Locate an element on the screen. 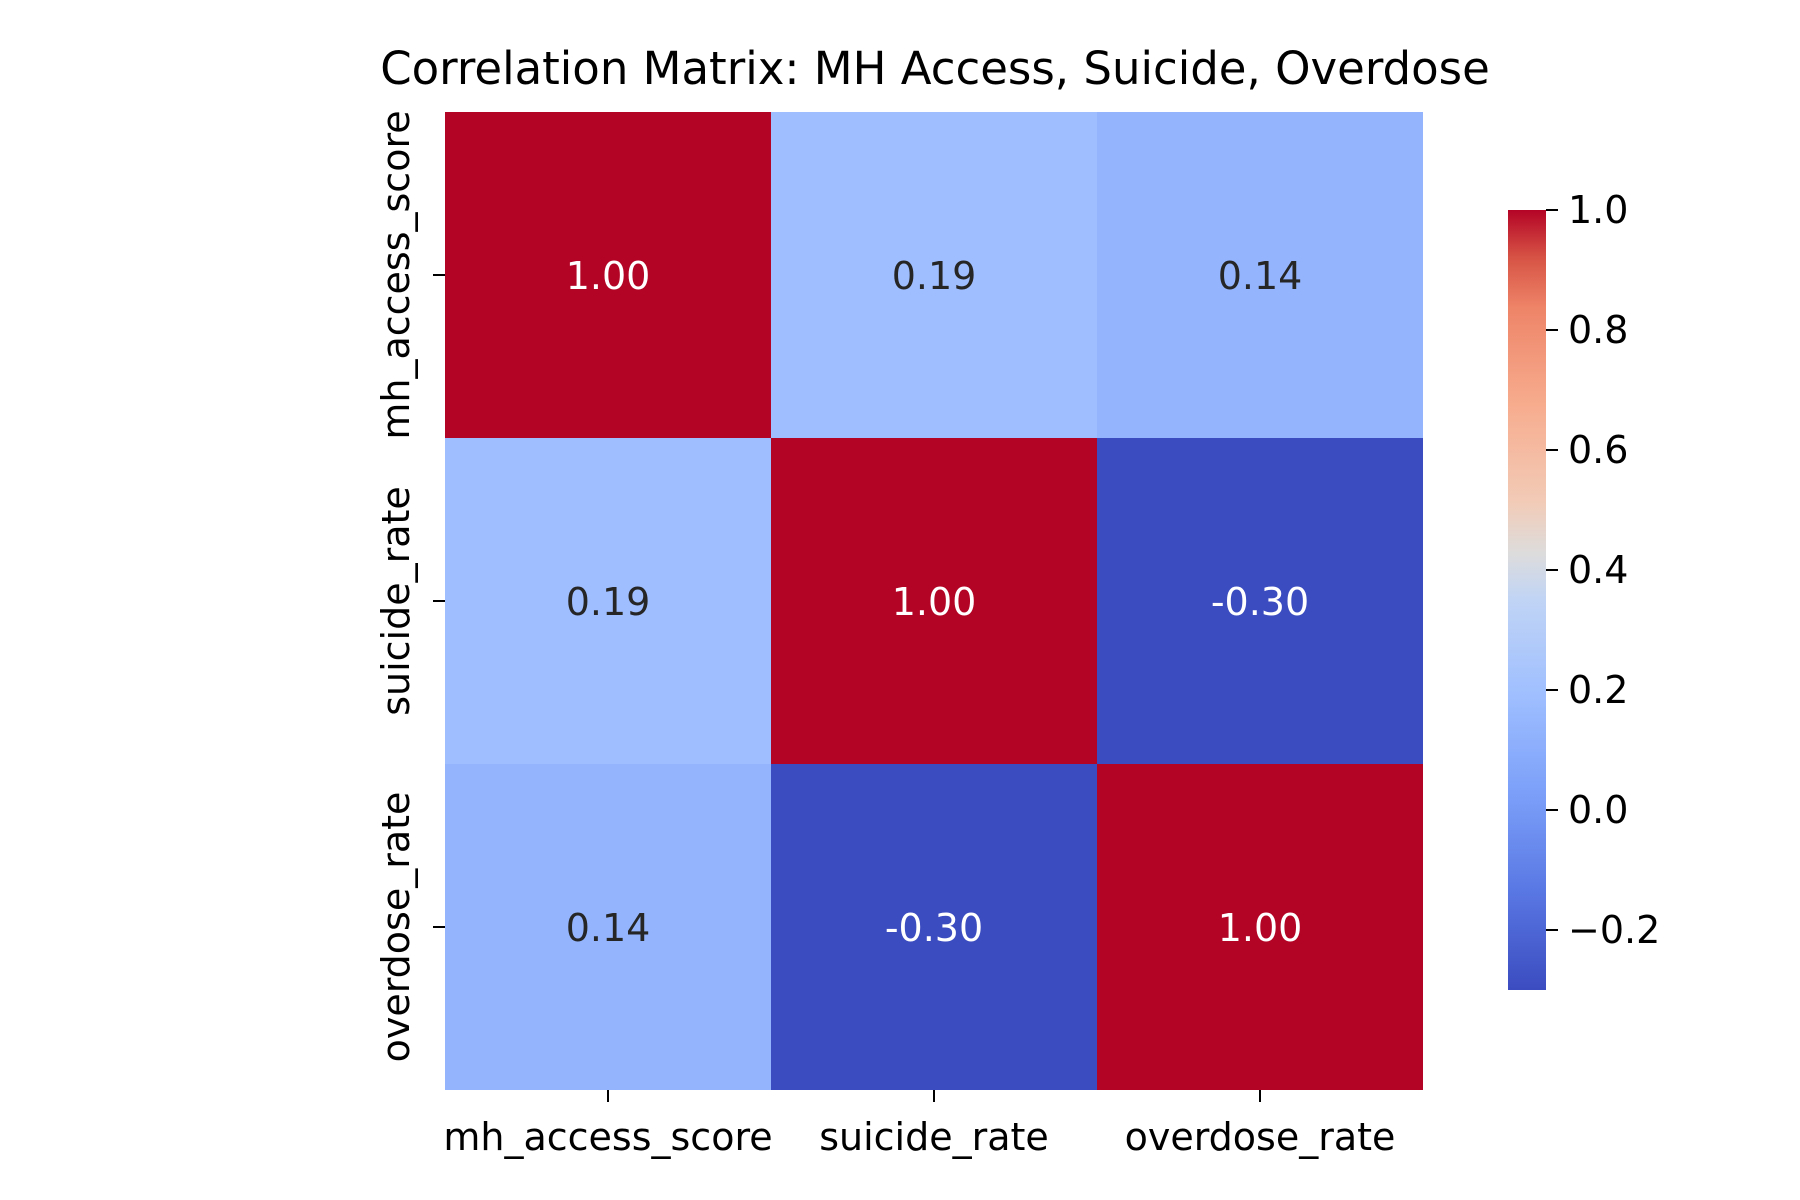 The width and height of the screenshot is (1800, 1200). x-axis: mh_access_score suicide_rate overdose_rate is located at coordinates (919, 1124).